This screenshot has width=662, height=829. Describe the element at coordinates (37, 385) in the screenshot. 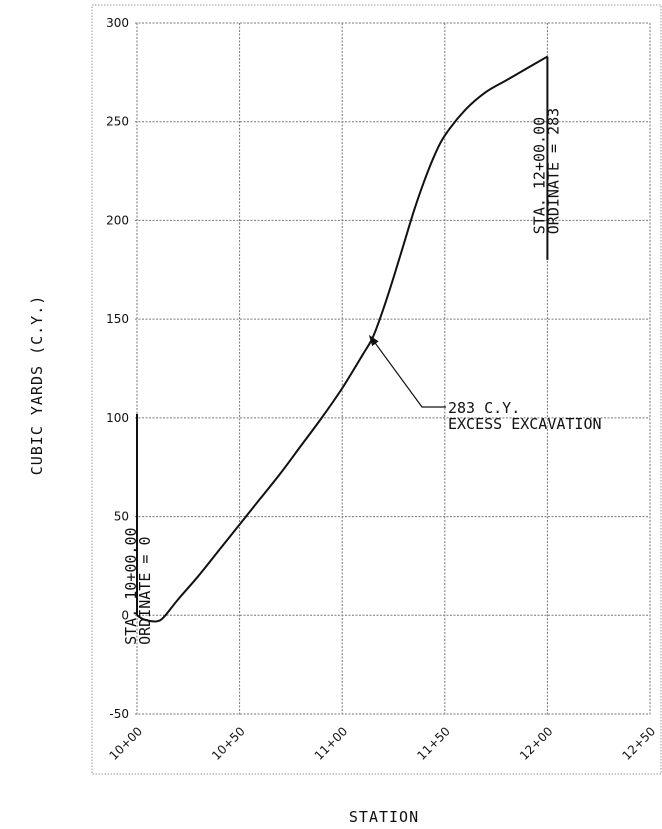

I see `y-axis-title: CUBIC YARDS (C.Y.)` at that location.